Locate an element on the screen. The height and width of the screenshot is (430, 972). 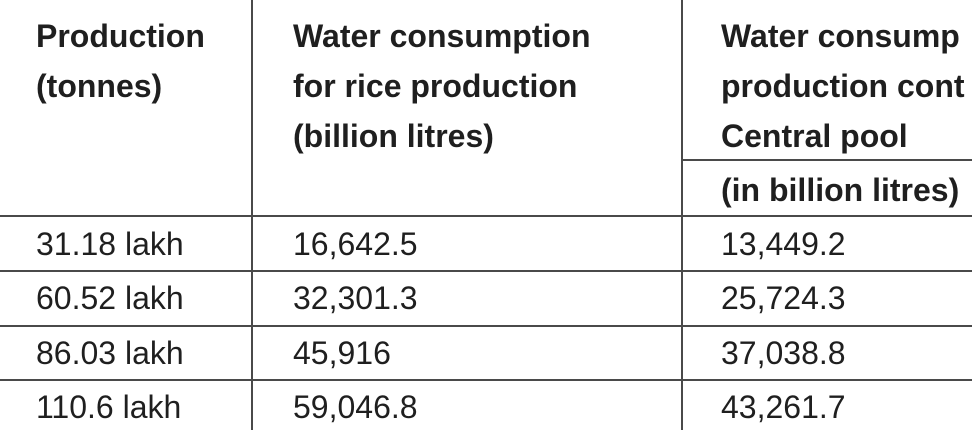
table-cell: 45,916 is located at coordinates (342, 353).